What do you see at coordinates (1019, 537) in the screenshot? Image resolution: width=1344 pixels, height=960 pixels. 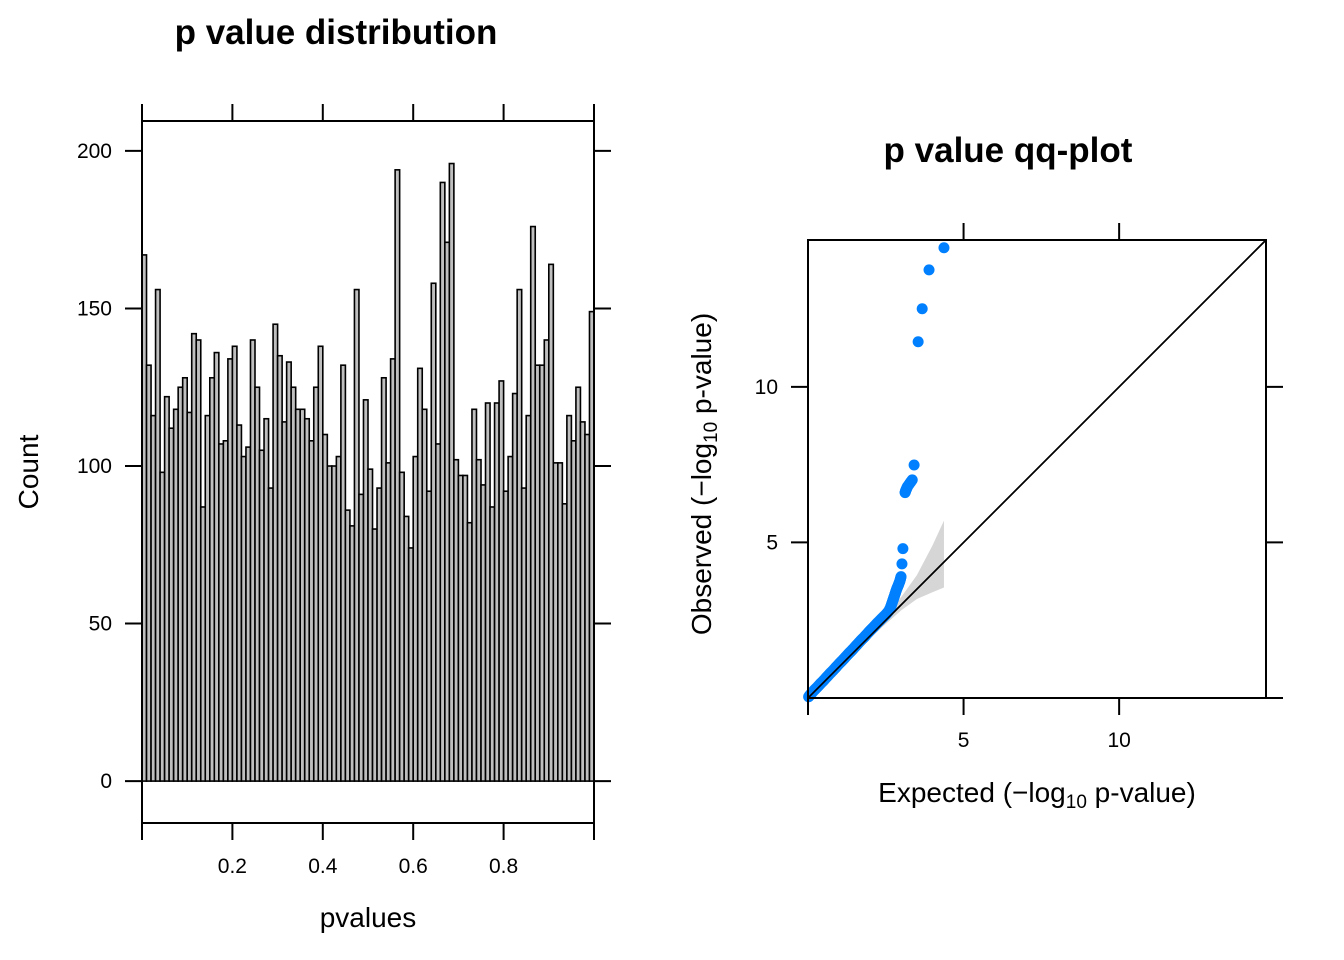 I see `qqplot-y-axis: 5 10` at bounding box center [1019, 537].